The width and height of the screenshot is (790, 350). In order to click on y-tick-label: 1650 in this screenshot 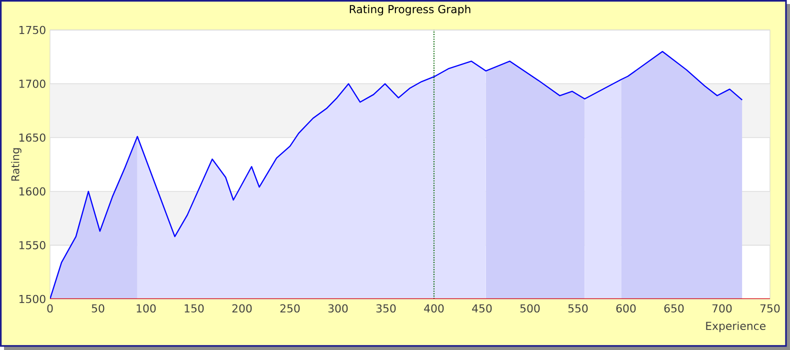, I will do `click(32, 137)`.